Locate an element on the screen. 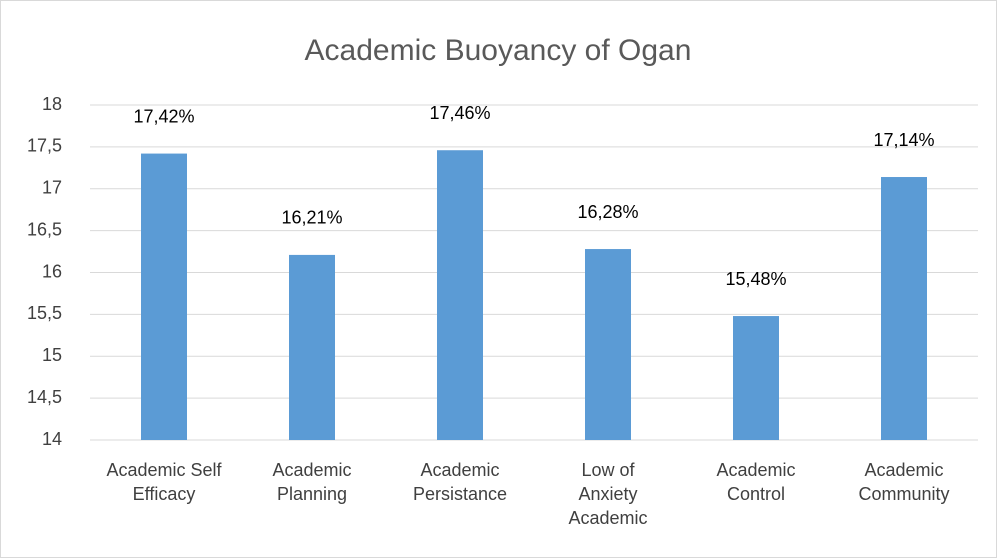 This screenshot has height=558, width=997. data-label: 16,28% is located at coordinates (607, 212).